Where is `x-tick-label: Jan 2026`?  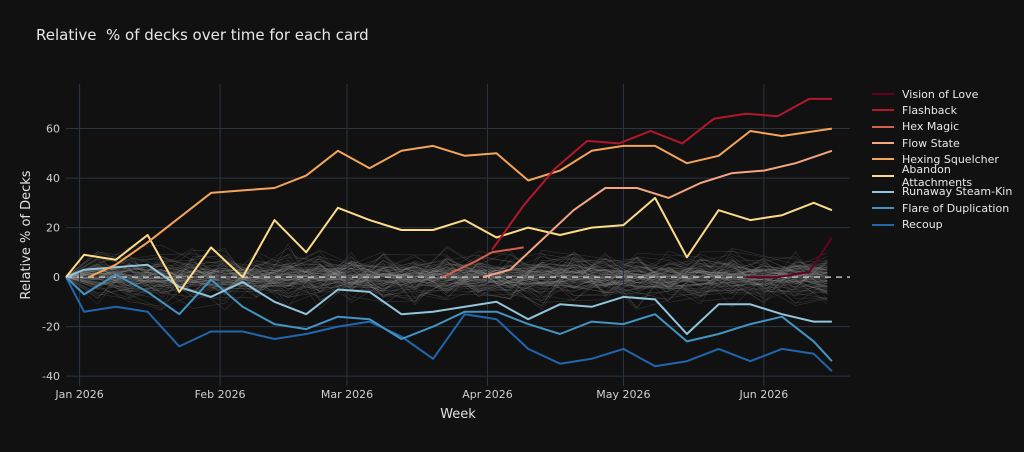 x-tick-label: Jan 2026 is located at coordinates (78, 394).